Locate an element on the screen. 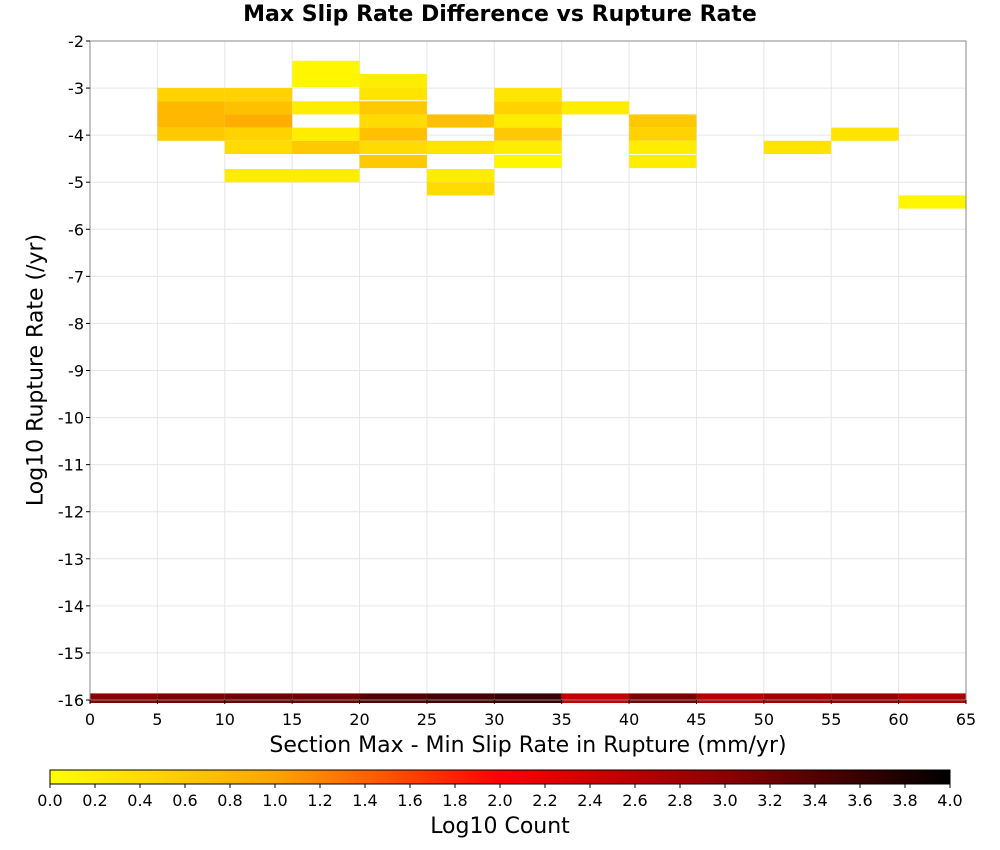  colorbar-tick-label: 3.4 is located at coordinates (814, 800).